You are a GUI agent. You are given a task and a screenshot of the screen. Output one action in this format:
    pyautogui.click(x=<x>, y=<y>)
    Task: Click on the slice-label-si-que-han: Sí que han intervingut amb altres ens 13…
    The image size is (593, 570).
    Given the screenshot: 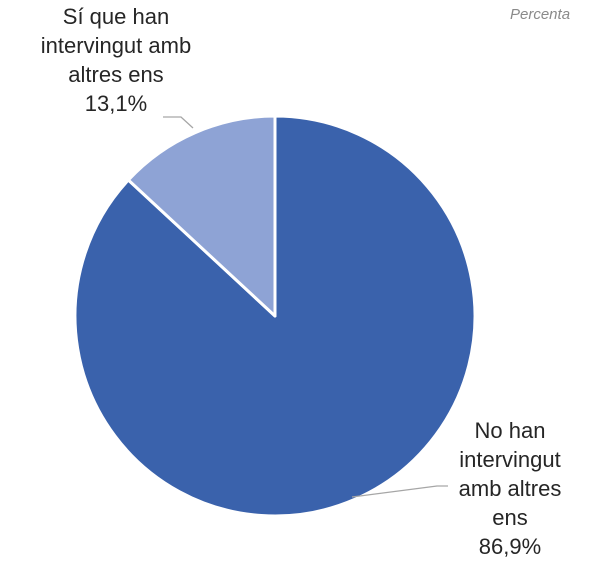 What is the action you would take?
    pyautogui.click(x=116, y=60)
    